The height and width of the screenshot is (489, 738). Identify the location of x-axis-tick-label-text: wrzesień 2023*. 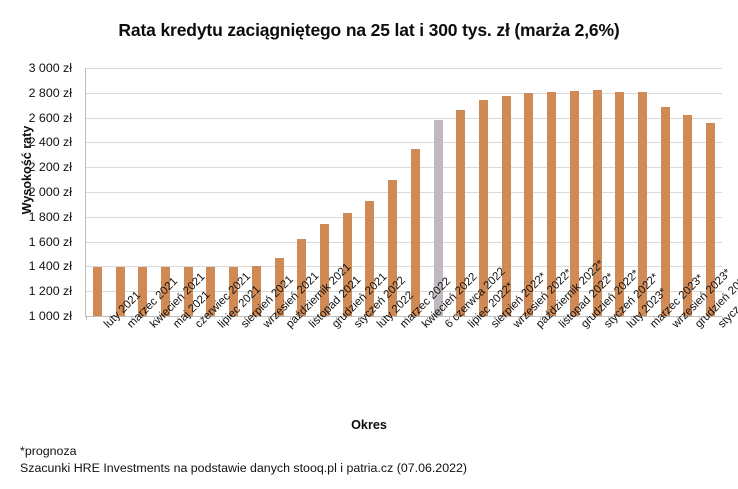
(702, 298).